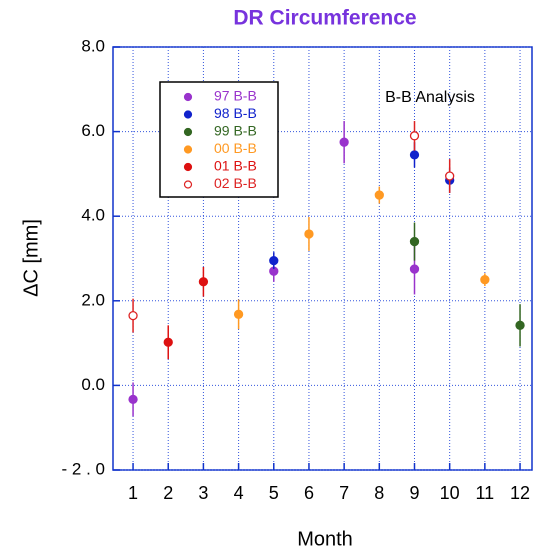  I want to click on y-tick-label: 6.0, so click(93, 130).